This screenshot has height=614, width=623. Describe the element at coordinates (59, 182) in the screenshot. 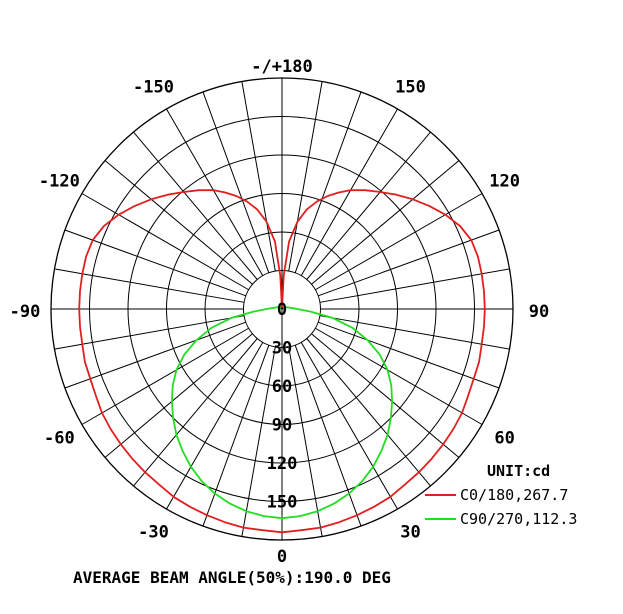

I see `angle-label: -120` at that location.